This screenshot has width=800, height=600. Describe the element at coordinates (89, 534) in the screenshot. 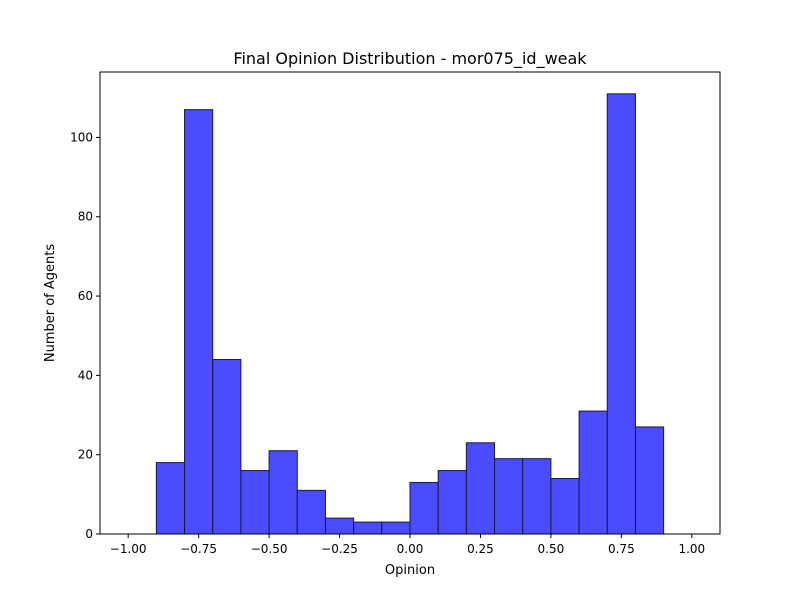

I see `y-tick-label: 0` at that location.